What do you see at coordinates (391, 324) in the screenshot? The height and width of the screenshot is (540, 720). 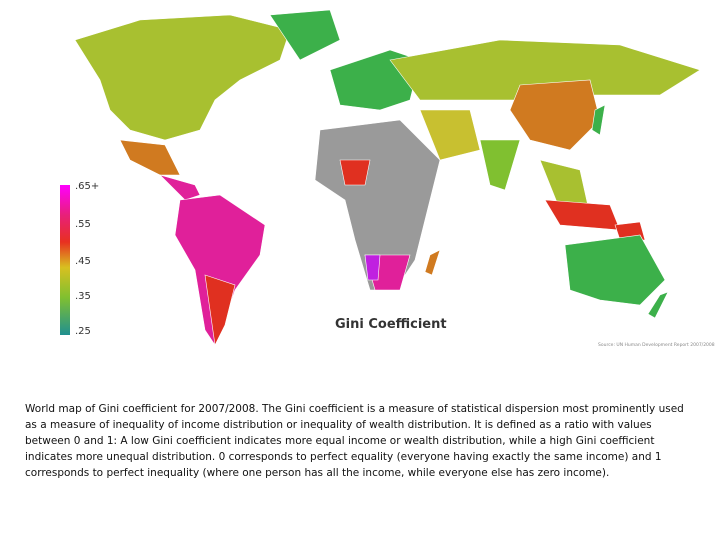 I see `map-title: Gini Coefficient` at bounding box center [391, 324].